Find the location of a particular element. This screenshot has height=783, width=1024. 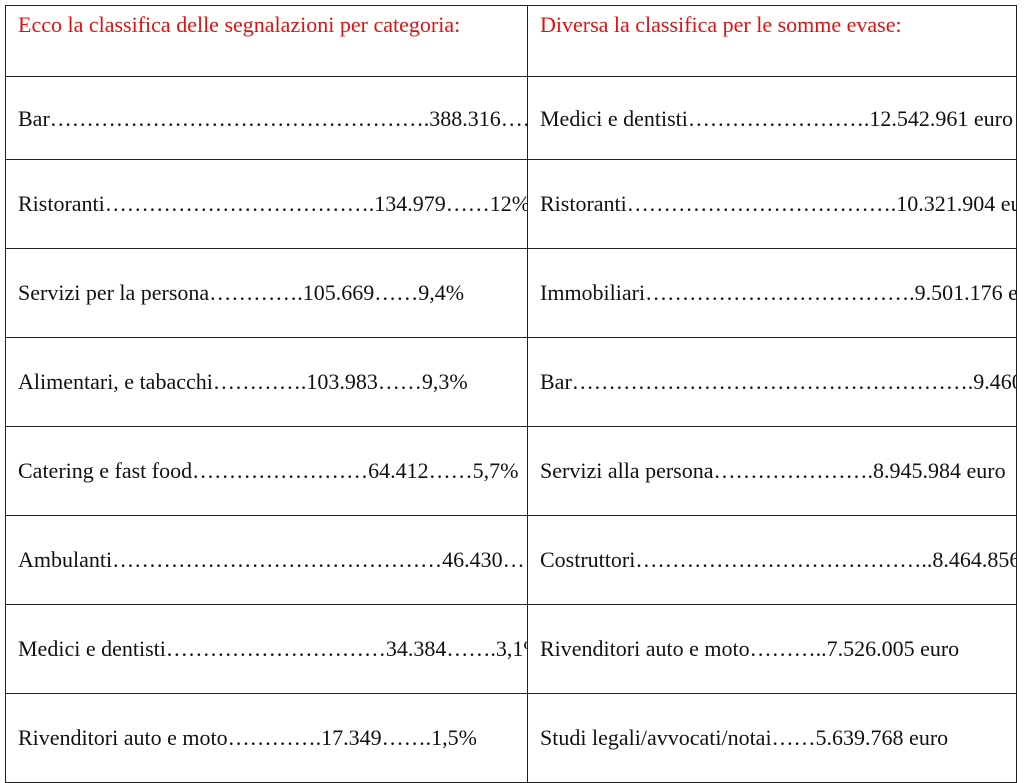

reports-cell: Servizi per la persona………….105.669……9,4% is located at coordinates (266, 293).